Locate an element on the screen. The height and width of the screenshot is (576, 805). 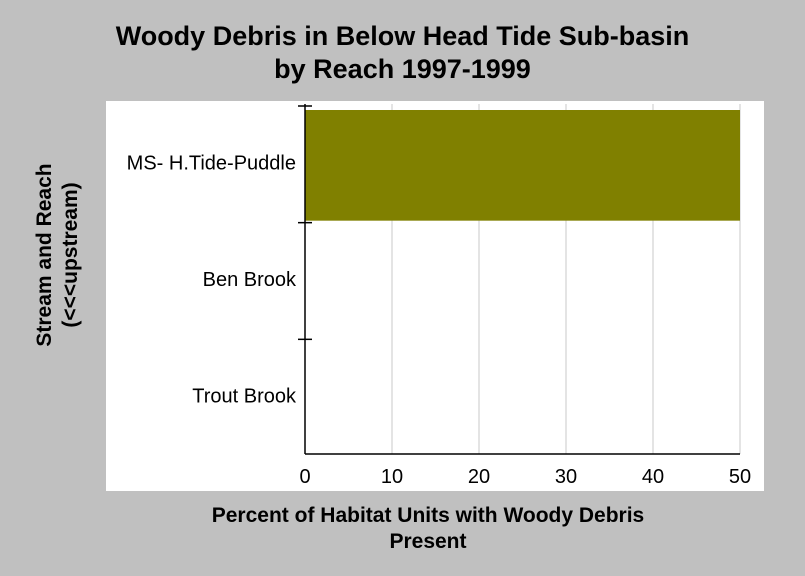
x-tick-label-5: 50 is located at coordinates (740, 477).